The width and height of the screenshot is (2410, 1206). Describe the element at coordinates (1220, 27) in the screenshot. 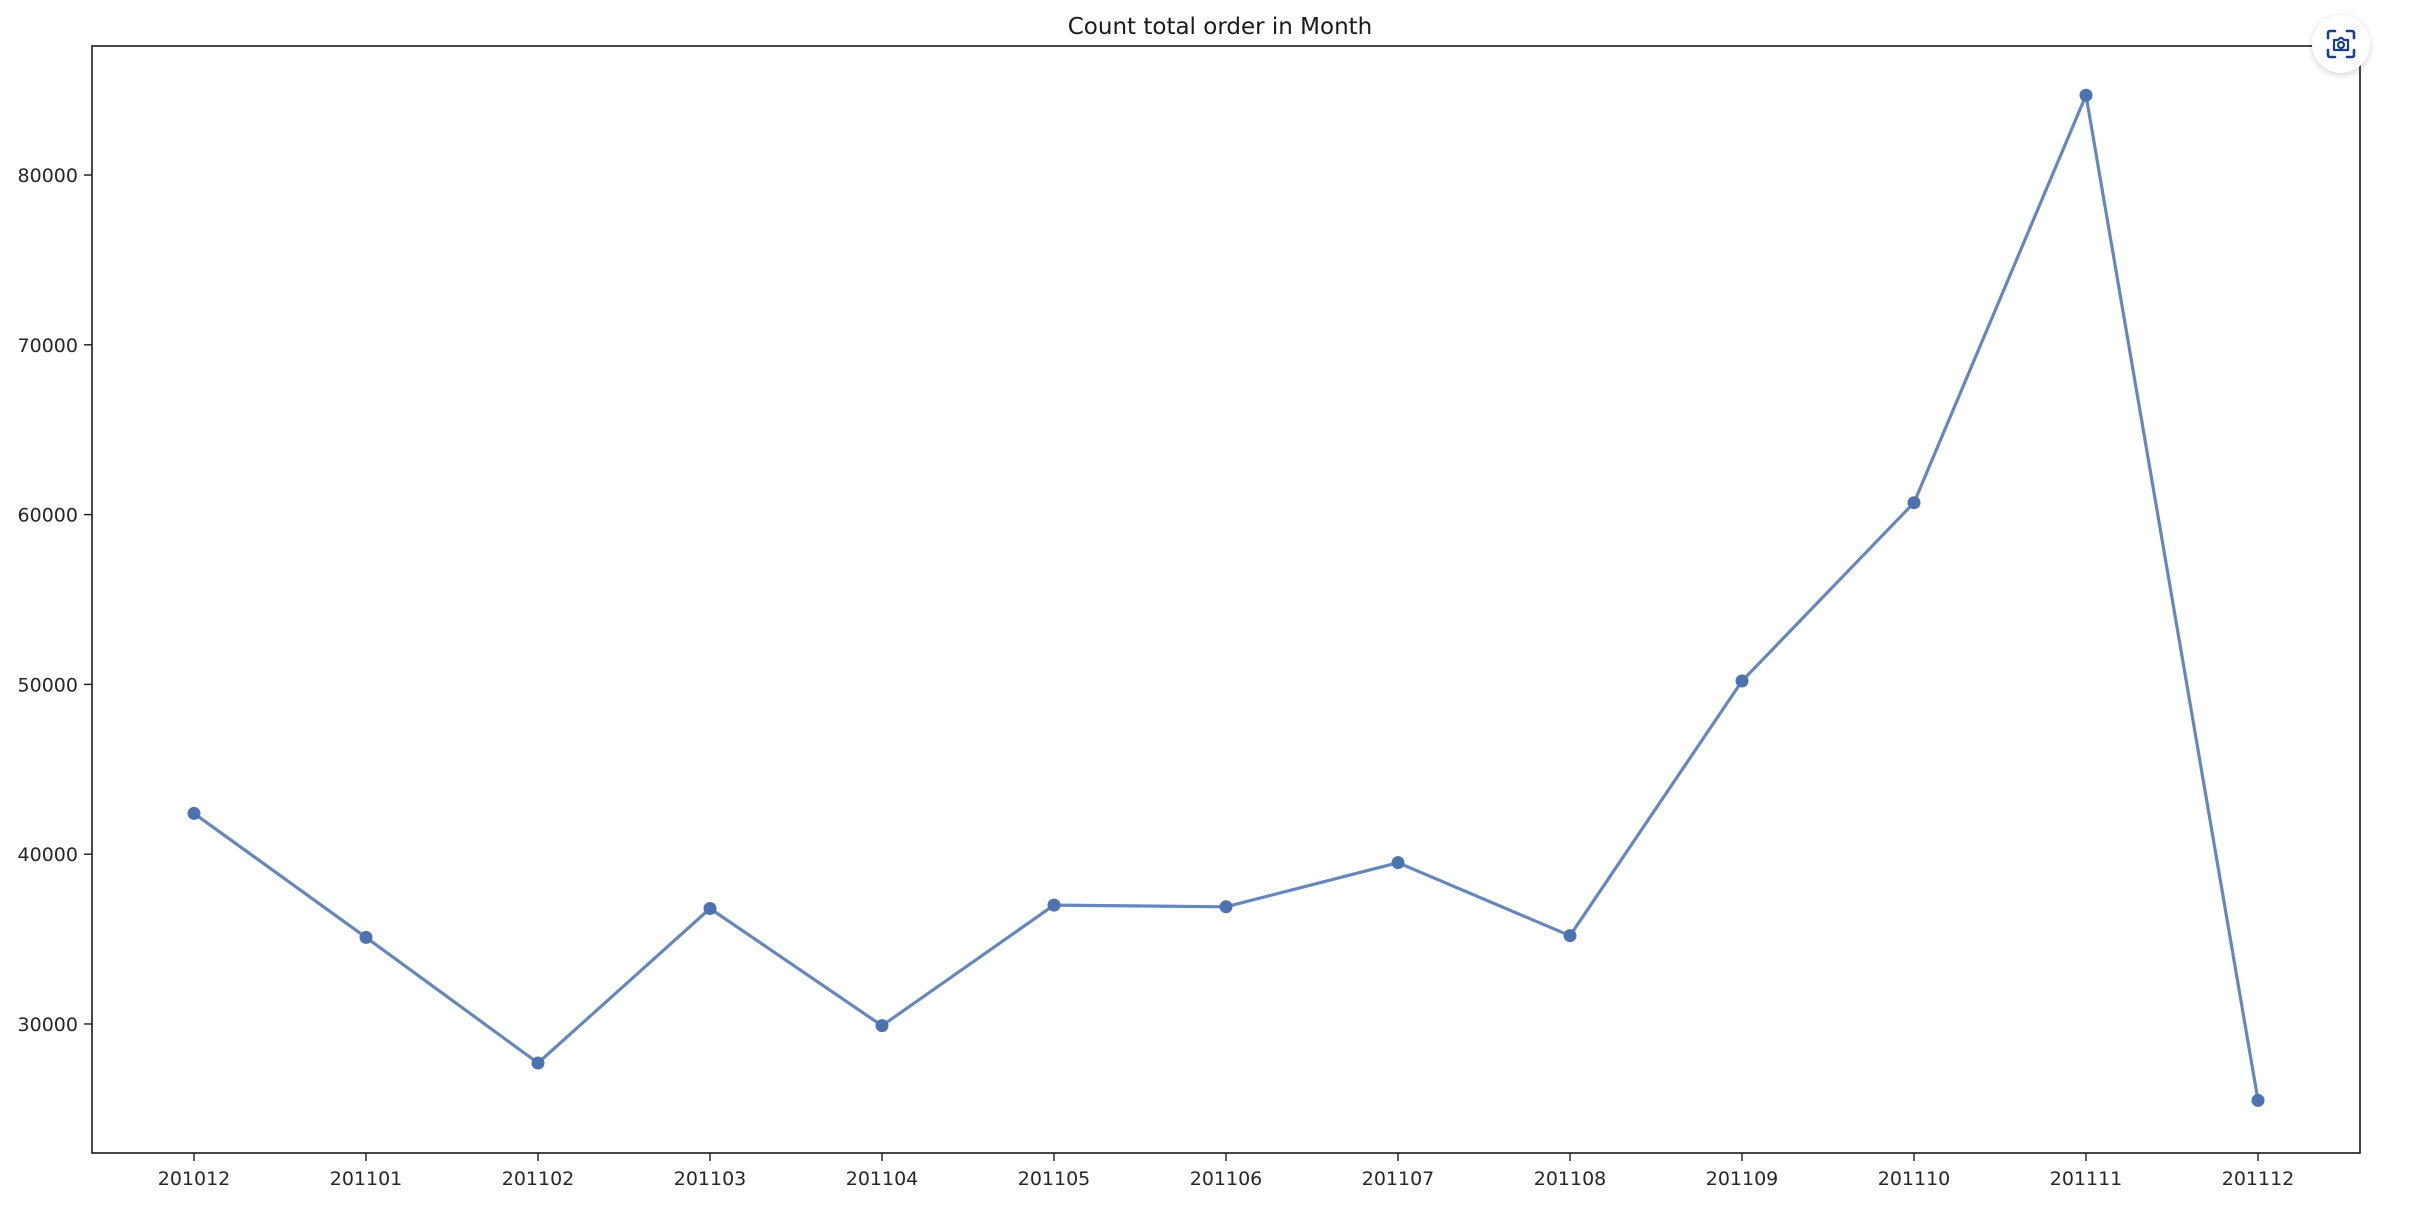

I see `chart-title: Count total order in Month` at that location.